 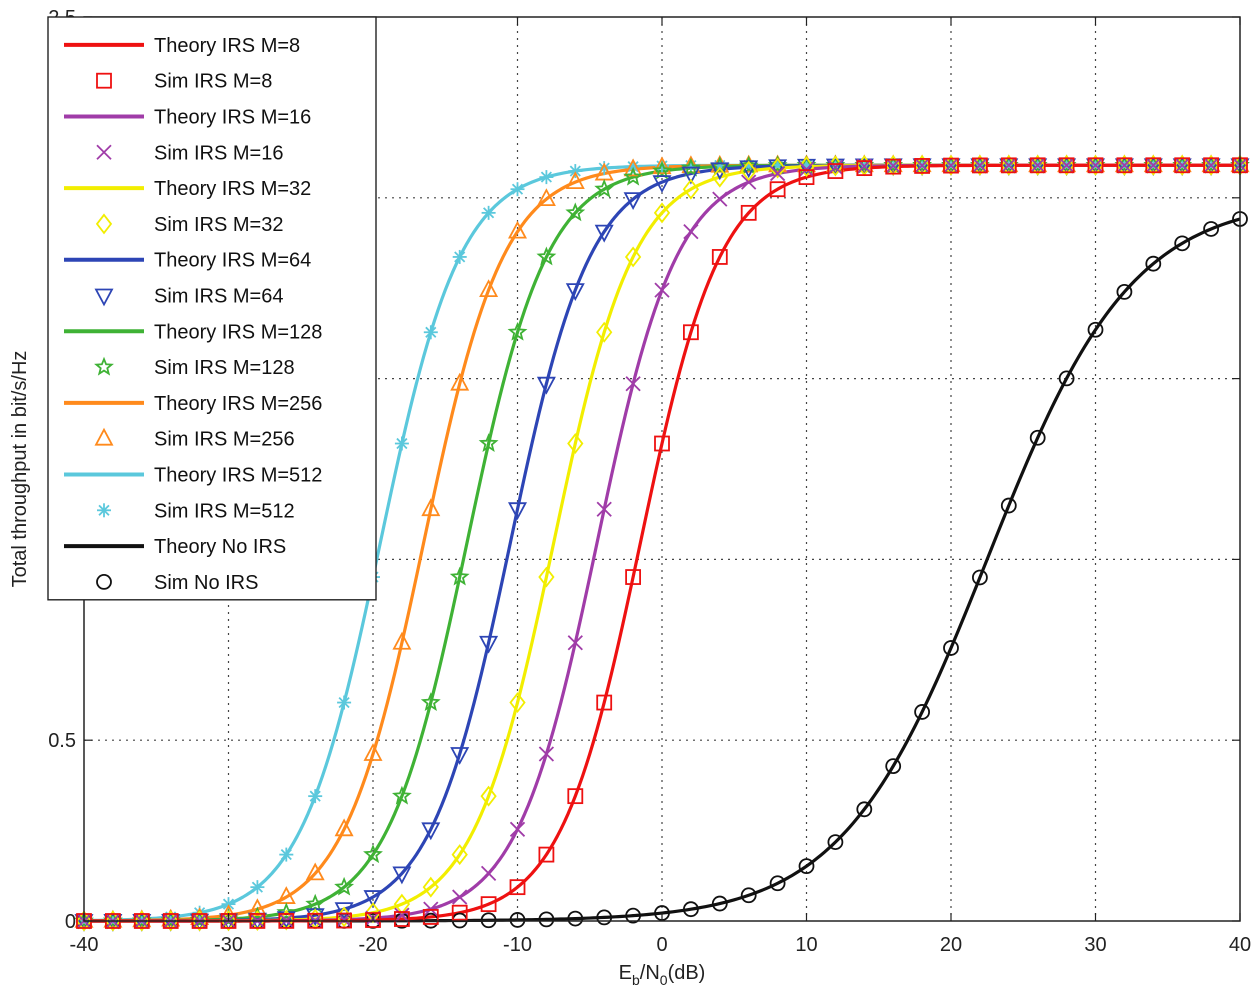 I want to click on legend-label: Theory IRS M=8, so click(x=227, y=46).